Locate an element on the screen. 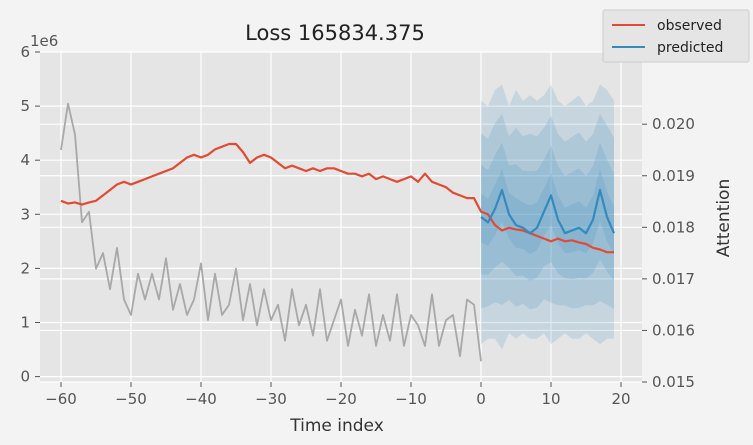  right-y-tick-label: 0.015 is located at coordinates (673, 382).